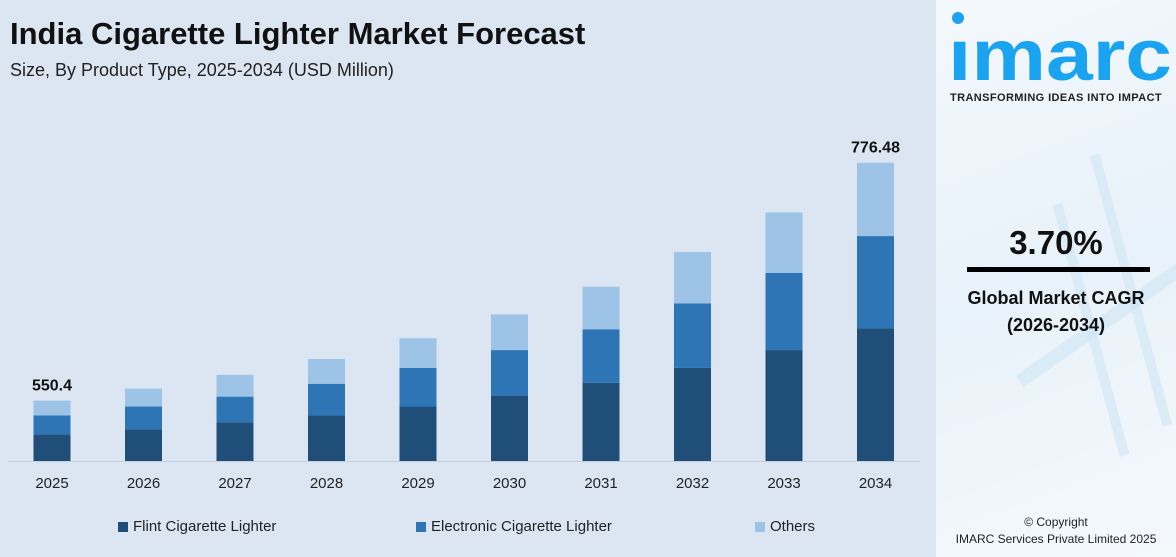  What do you see at coordinates (793, 526) in the screenshot?
I see `legend-label: Others` at bounding box center [793, 526].